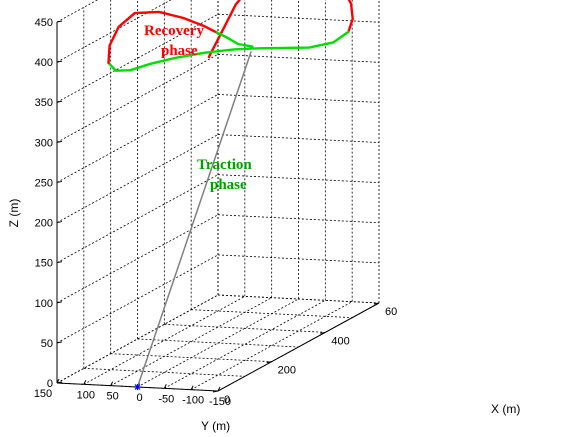  I want to click on y-tick-label: 100, so click(86, 395).